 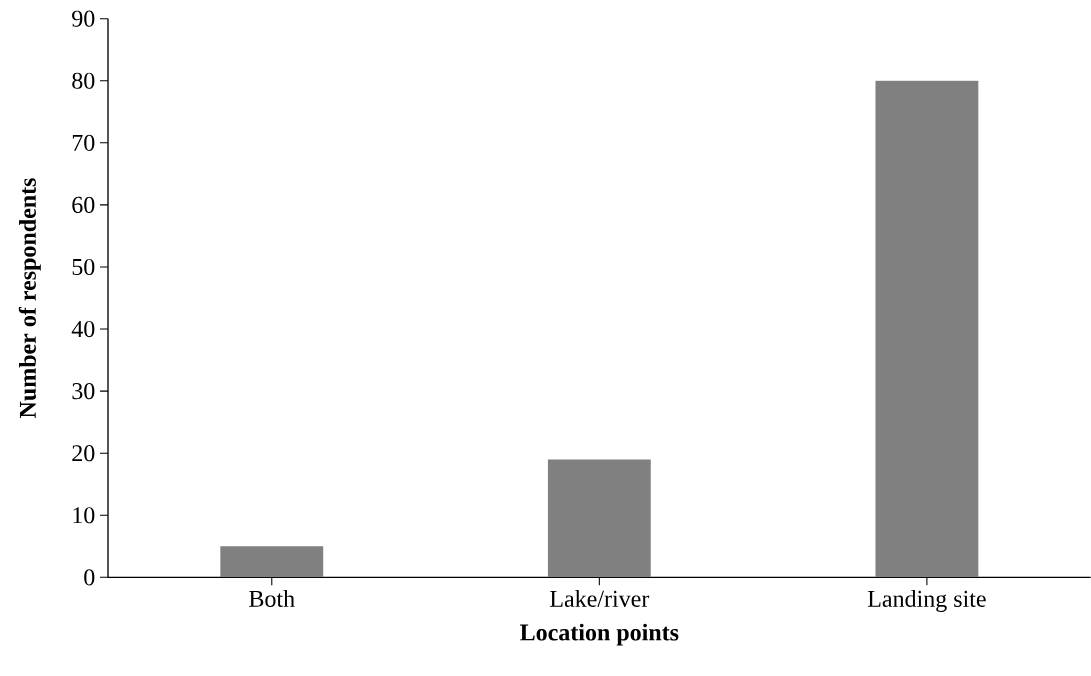 What do you see at coordinates (29, 298) in the screenshot?
I see `y-axis-title: Number of respondents` at bounding box center [29, 298].